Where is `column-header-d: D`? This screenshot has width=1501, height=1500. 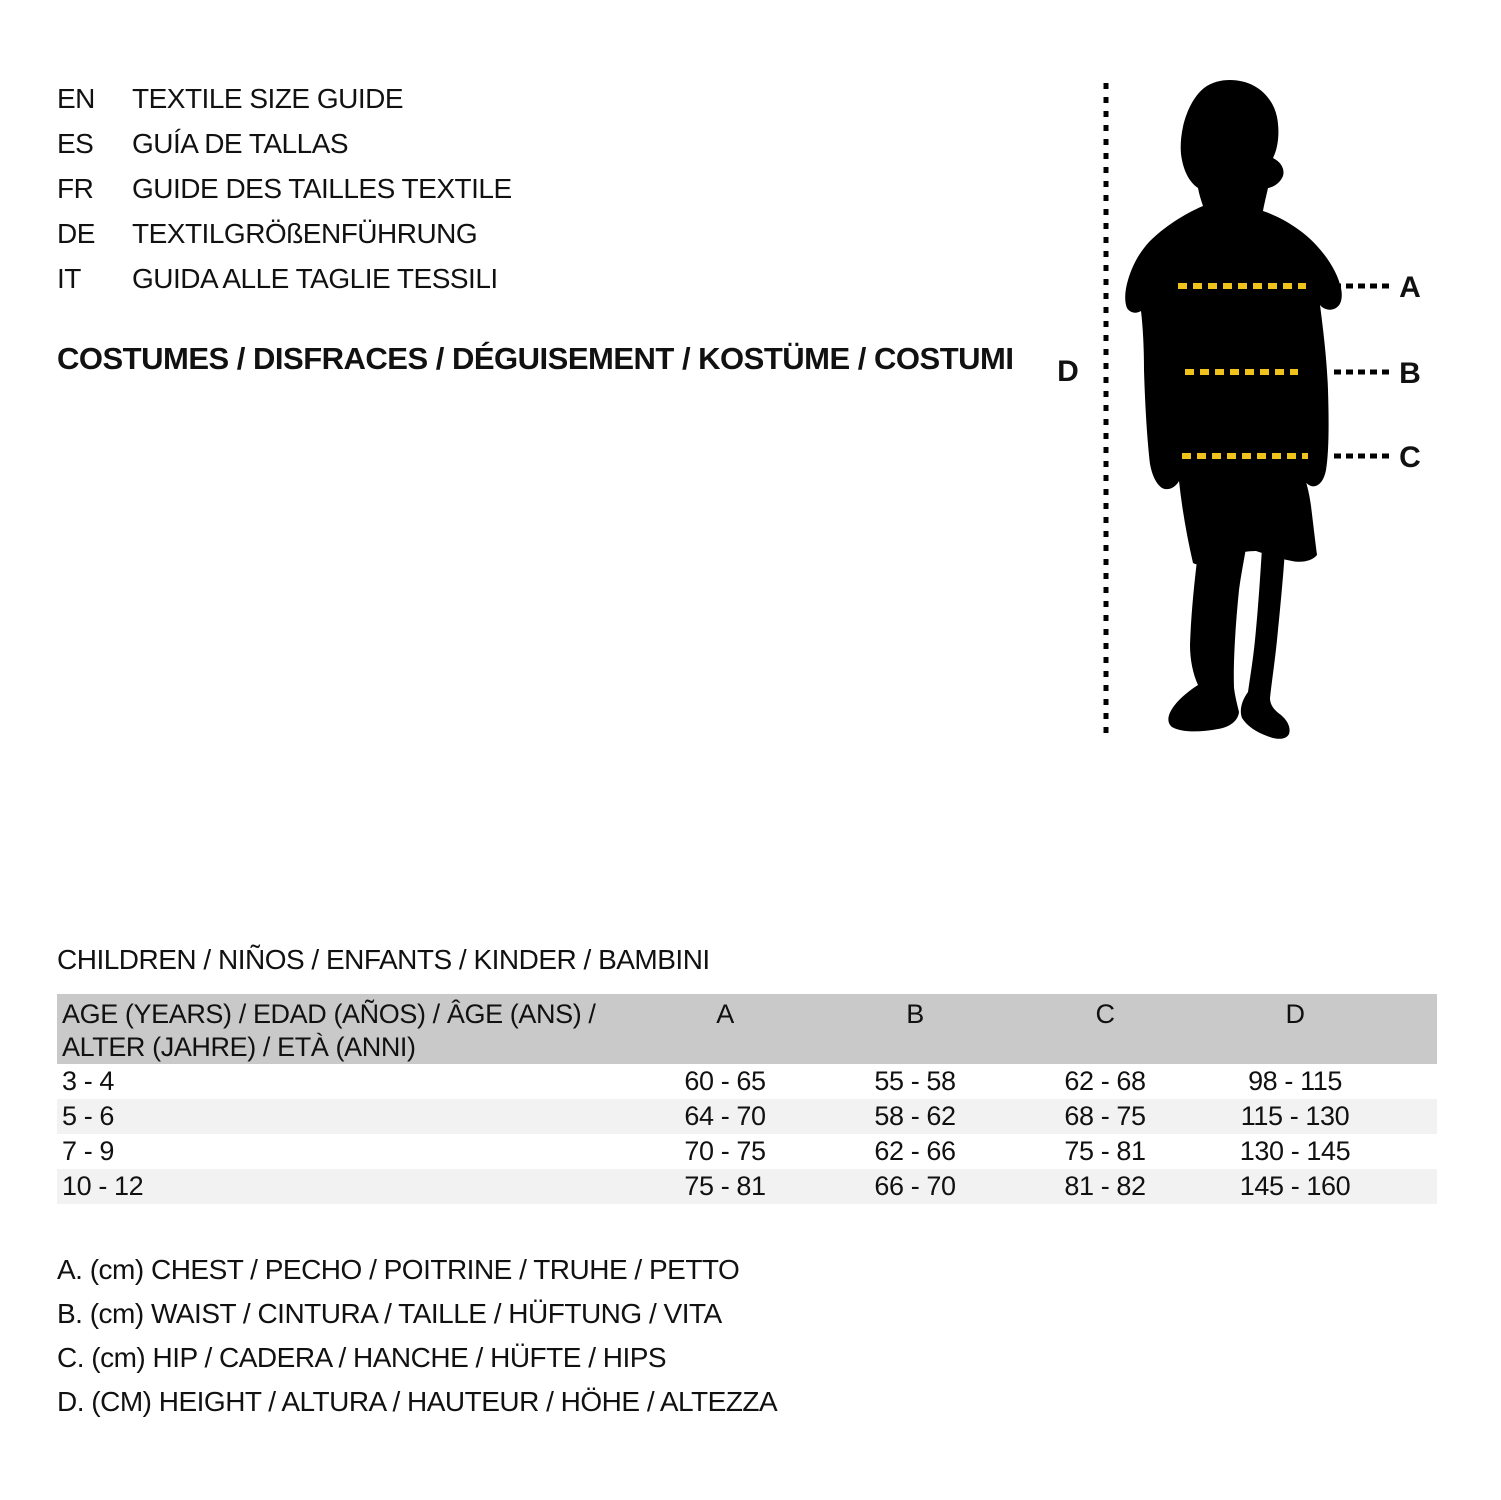
column-header-d: D is located at coordinates (1295, 1014).